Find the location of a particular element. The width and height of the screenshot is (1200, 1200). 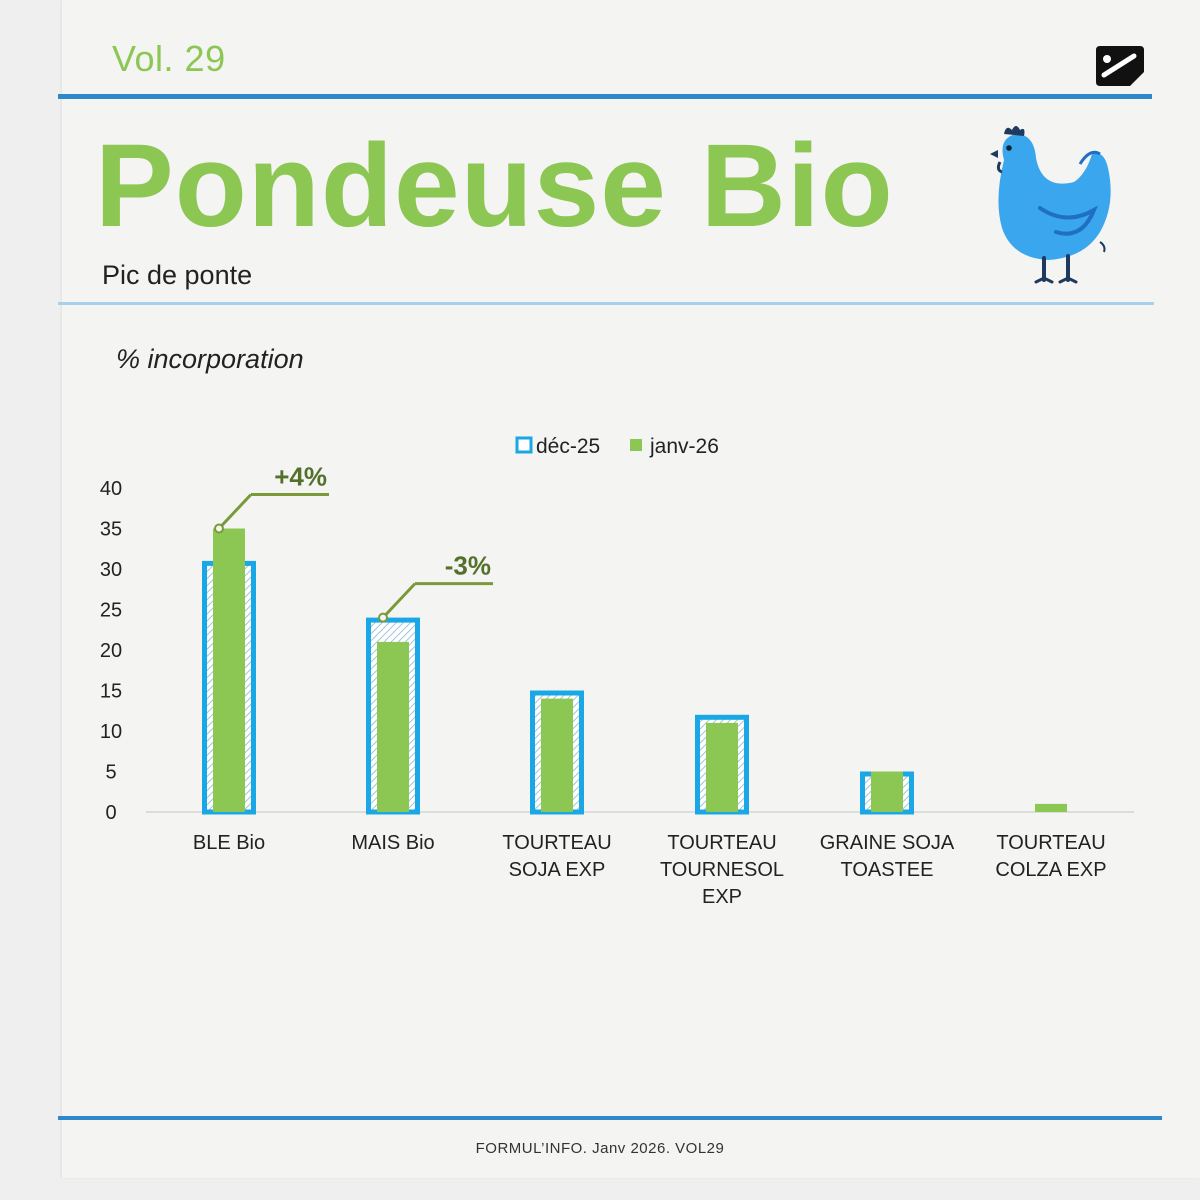

x-tick-label: EXP is located at coordinates (722, 897).